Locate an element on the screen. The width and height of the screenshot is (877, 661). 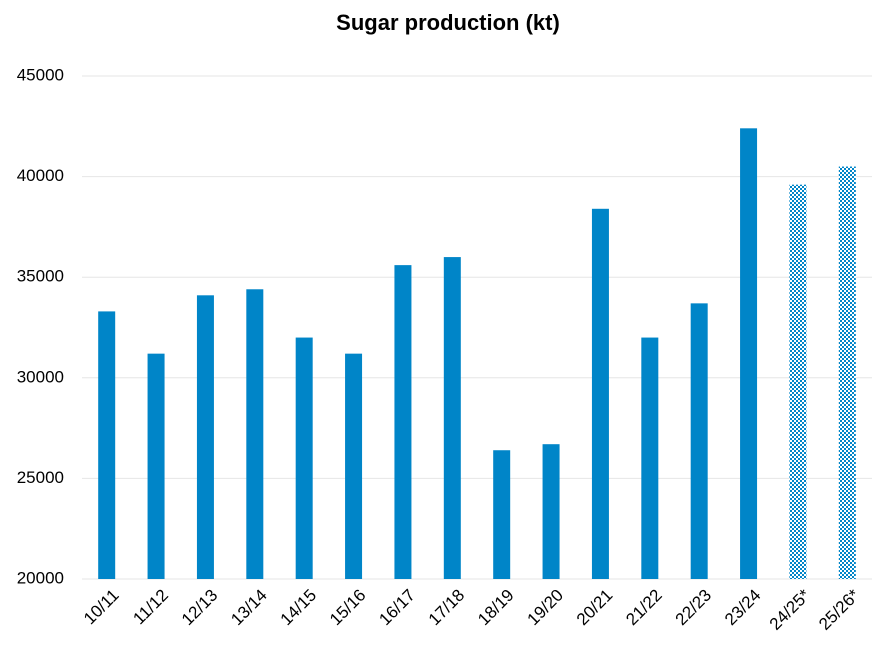
x-tick-label: 23/24 is located at coordinates (743, 608).